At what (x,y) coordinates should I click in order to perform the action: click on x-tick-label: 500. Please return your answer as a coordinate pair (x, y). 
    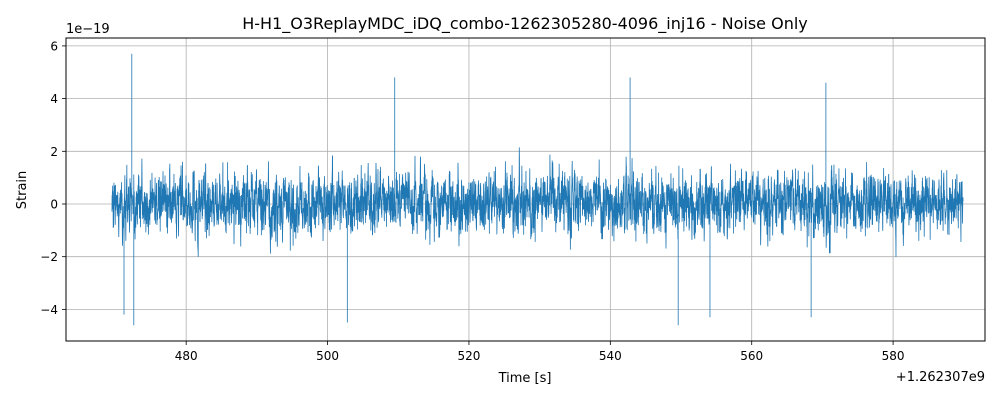
    Looking at the image, I should click on (327, 356).